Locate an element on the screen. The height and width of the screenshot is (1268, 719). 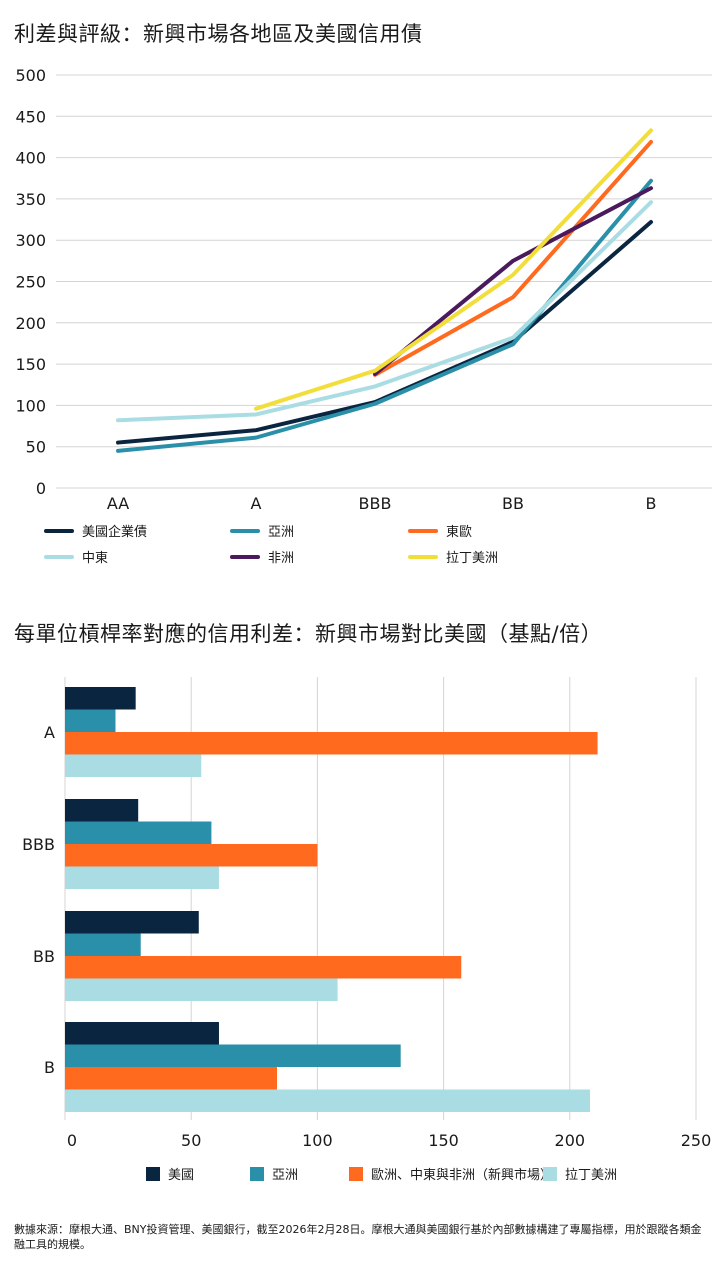
x-tick-label: BB is located at coordinates (513, 503).